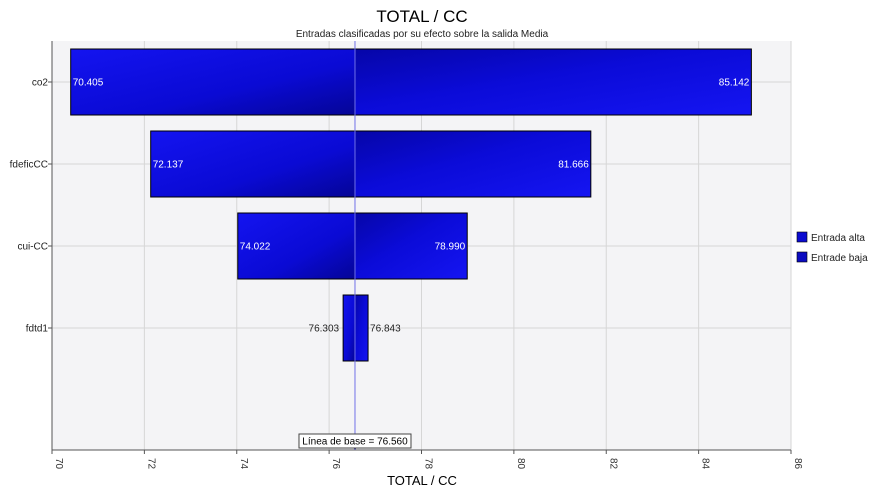  Describe the element at coordinates (58, 464) in the screenshot. I see `x-tick-label: 70` at that location.